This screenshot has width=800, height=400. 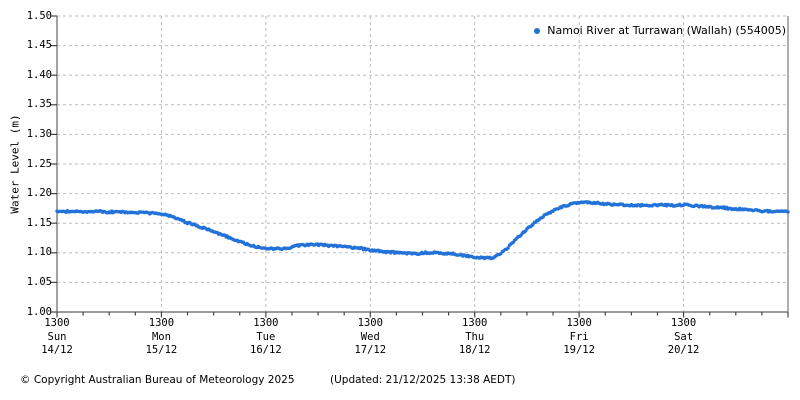 I want to click on x-tick-label-fri: 1300 Fri 19/12, so click(x=579, y=337).